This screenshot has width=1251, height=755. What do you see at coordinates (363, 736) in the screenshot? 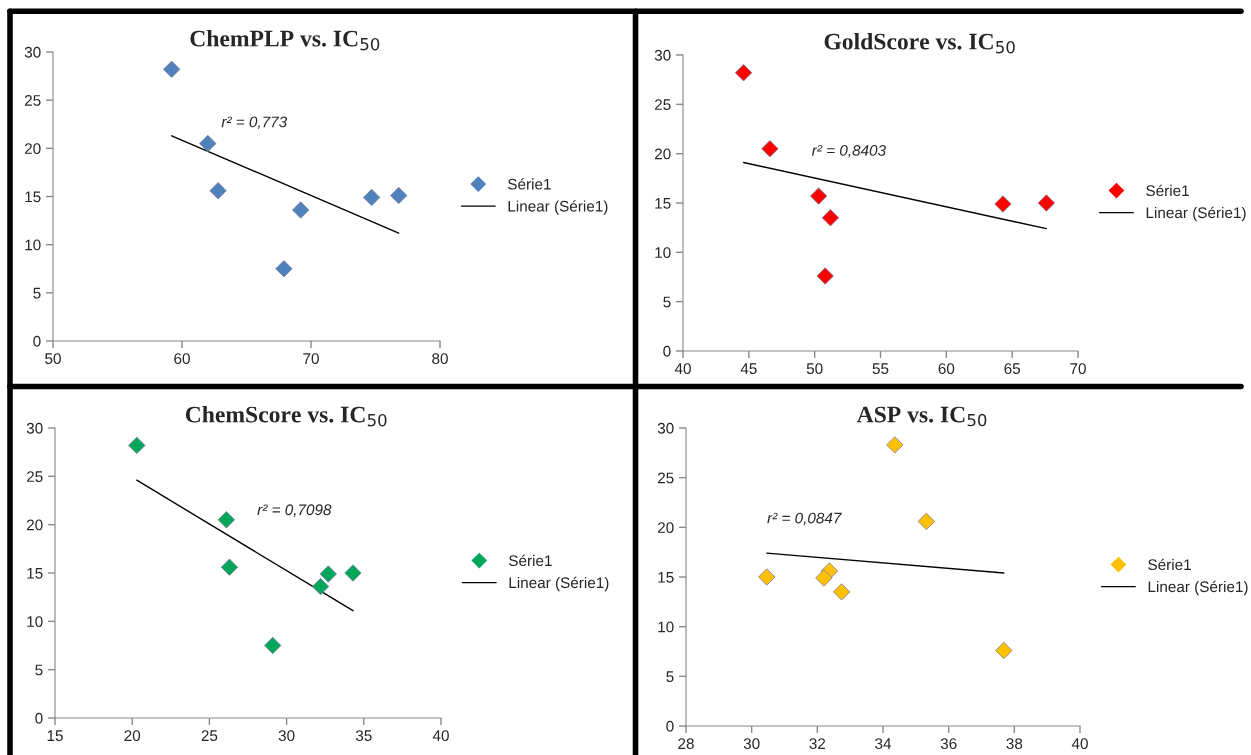
I see `x-tick-label: 35` at bounding box center [363, 736].